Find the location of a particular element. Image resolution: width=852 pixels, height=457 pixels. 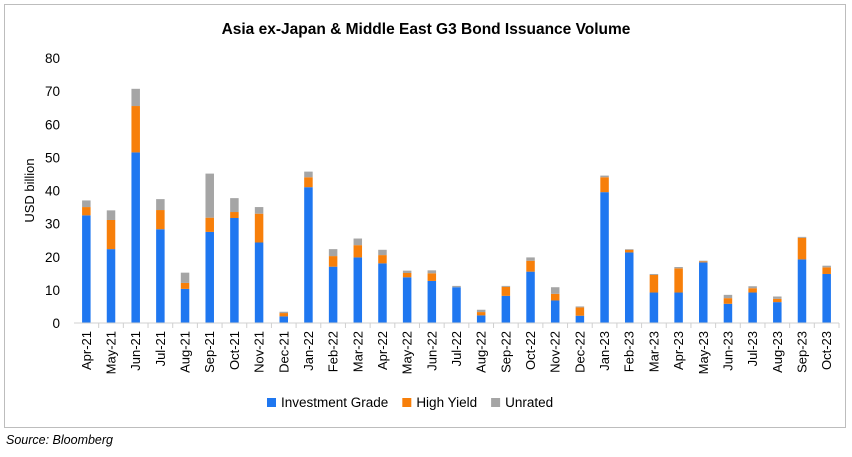

y-tick-label: 40 is located at coordinates (52, 191).